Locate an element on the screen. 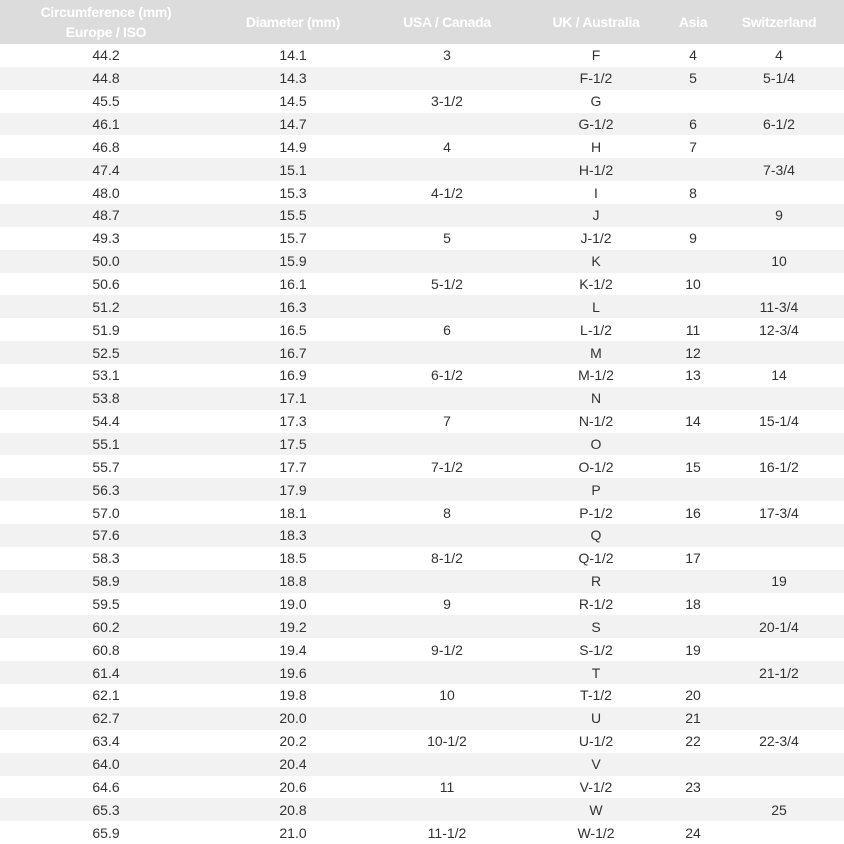 The image size is (844, 844). table-row: 61.4 19.6 T 21-1/2 is located at coordinates (422, 673).